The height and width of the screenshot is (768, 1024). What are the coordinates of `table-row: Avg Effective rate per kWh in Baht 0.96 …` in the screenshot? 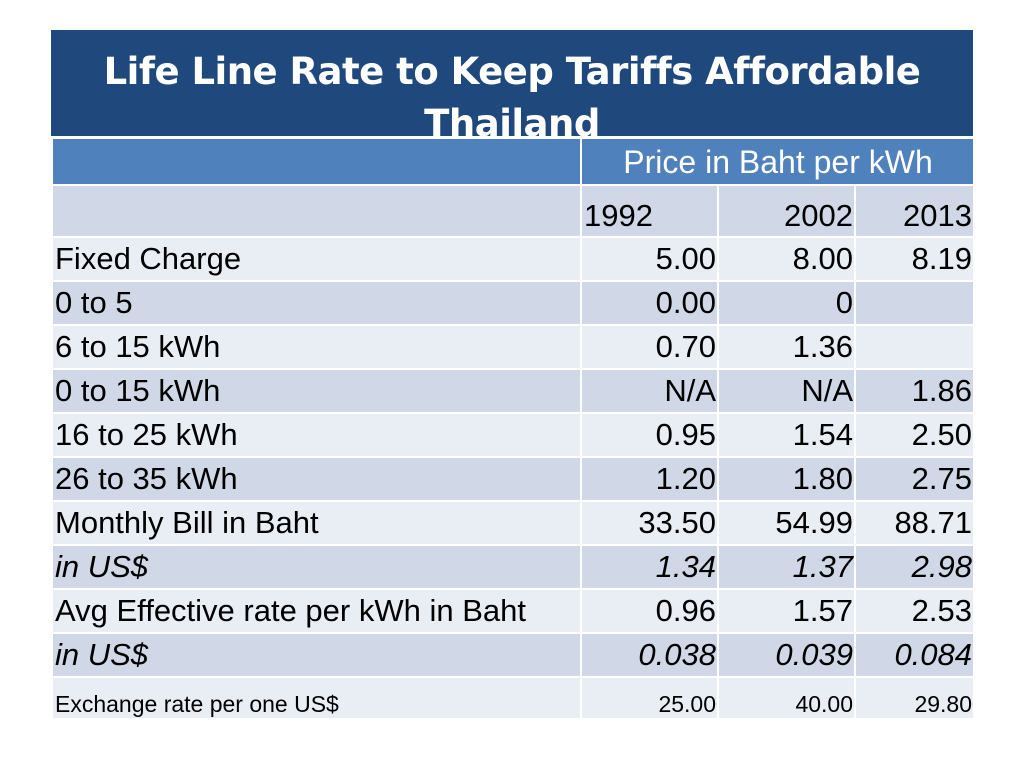 It's located at (513, 611).